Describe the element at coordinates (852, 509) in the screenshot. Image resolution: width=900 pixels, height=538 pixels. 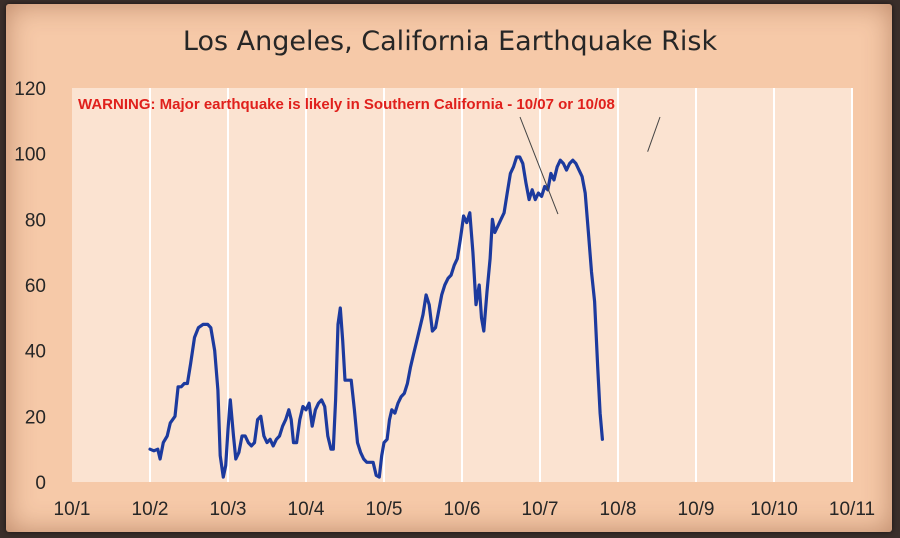
I see `x-tick-label: 10/11` at that location.